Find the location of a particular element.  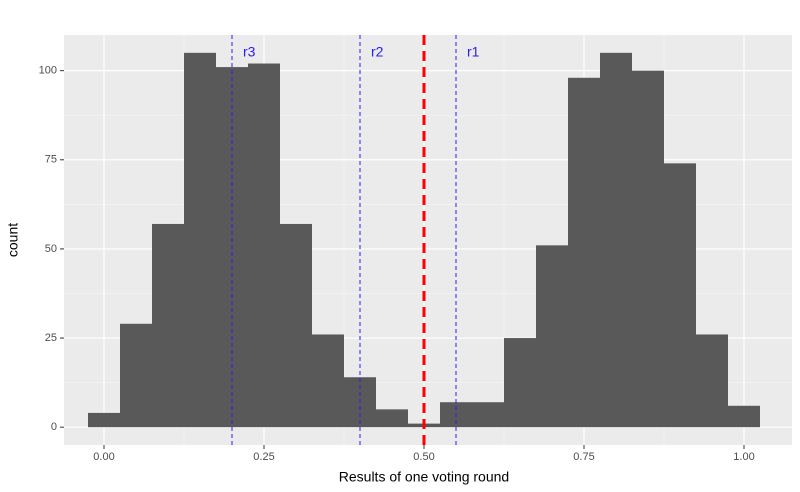

vline-label: r1 is located at coordinates (473, 52).